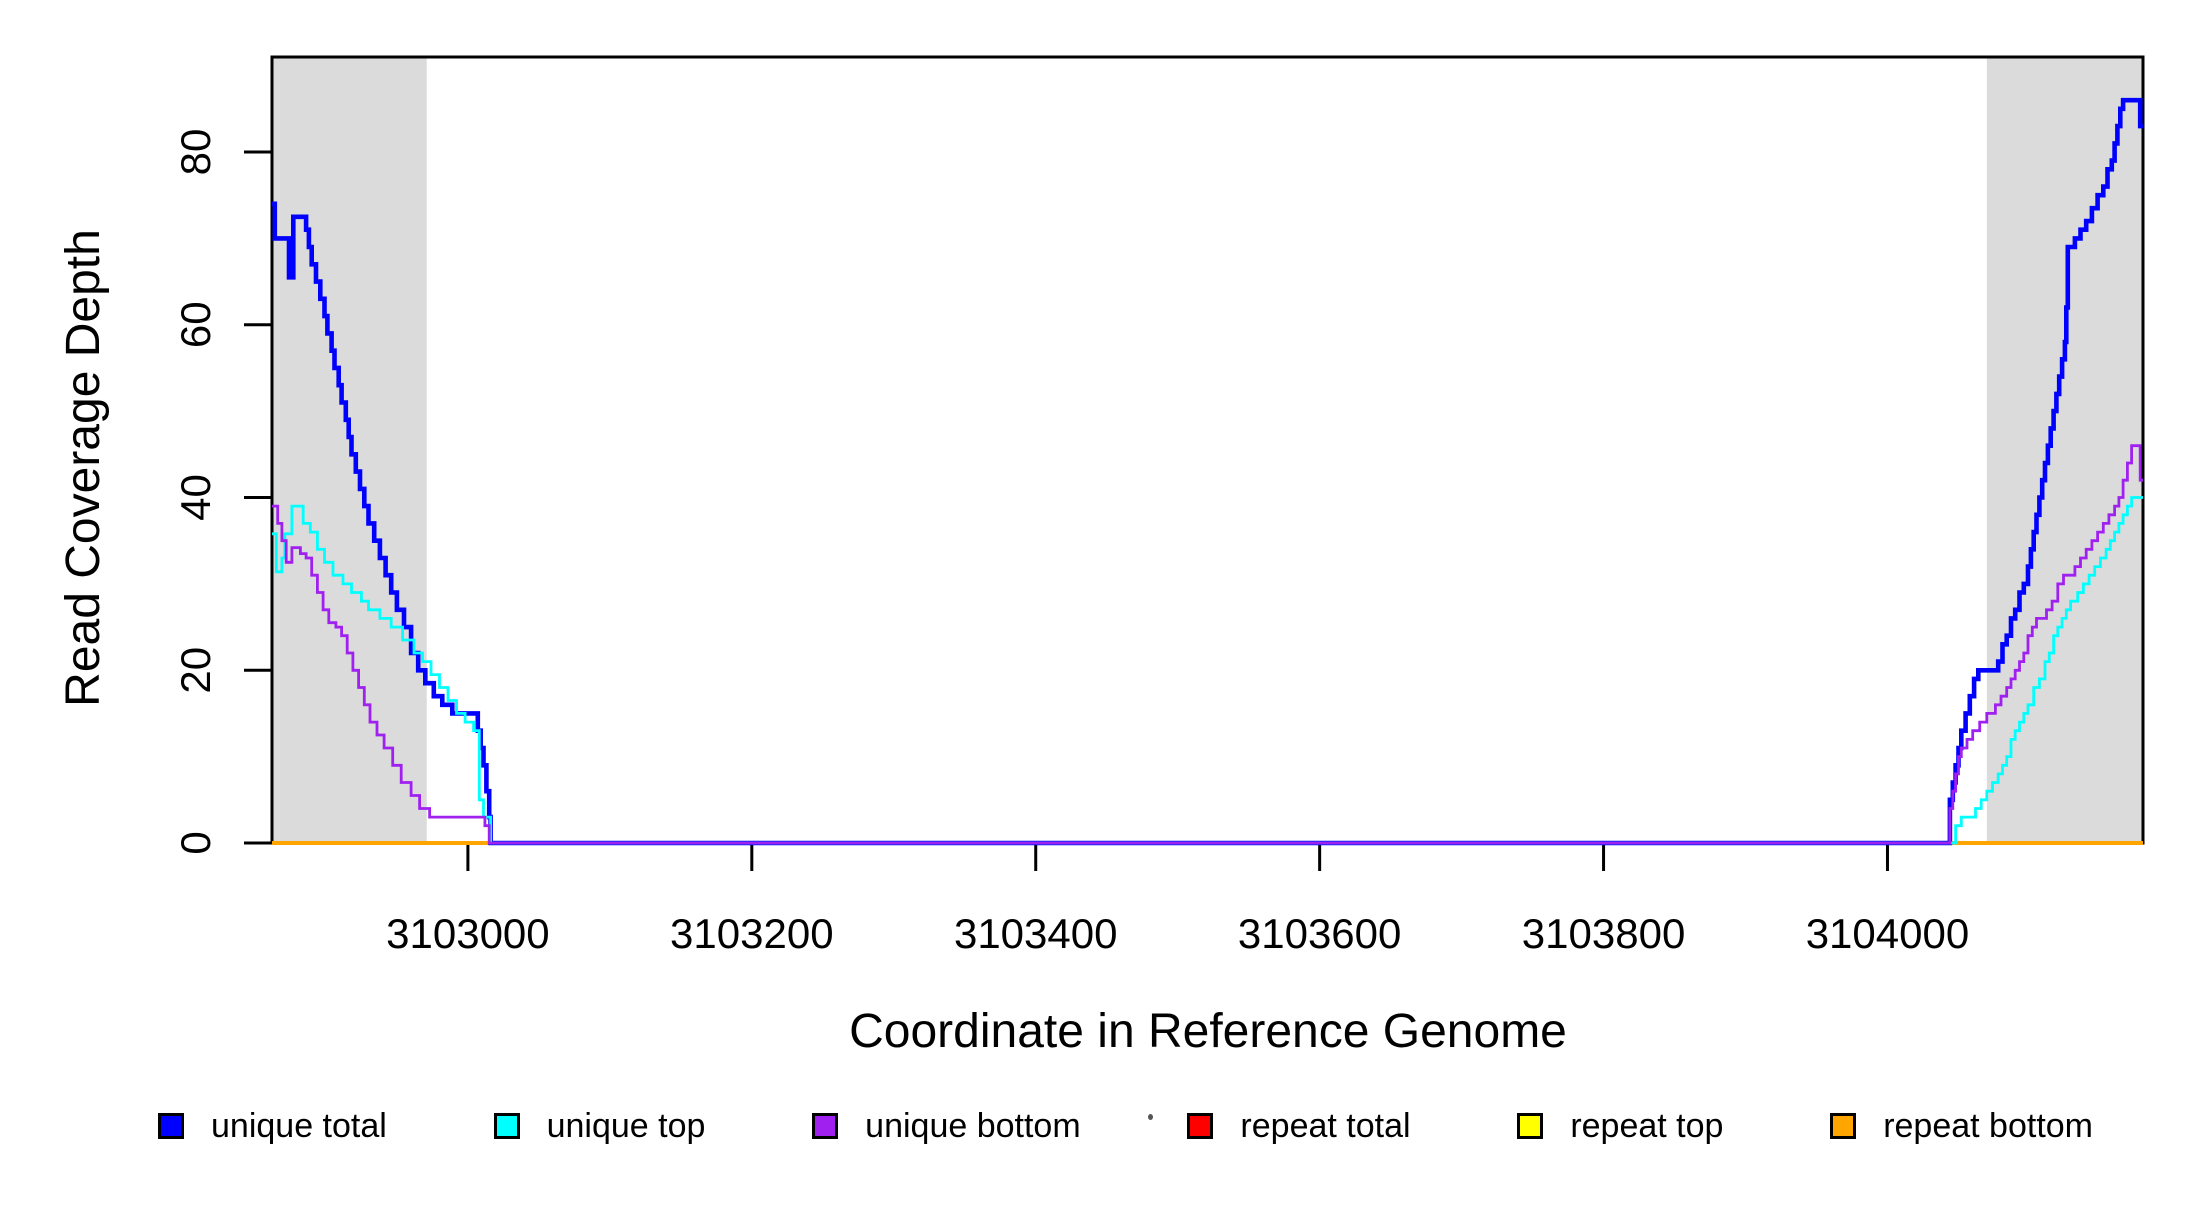 Image resolution: width=2200 pixels, height=1205 pixels. Describe the element at coordinates (1320, 933) in the screenshot. I see `x-tick-label: 3103600` at that location.